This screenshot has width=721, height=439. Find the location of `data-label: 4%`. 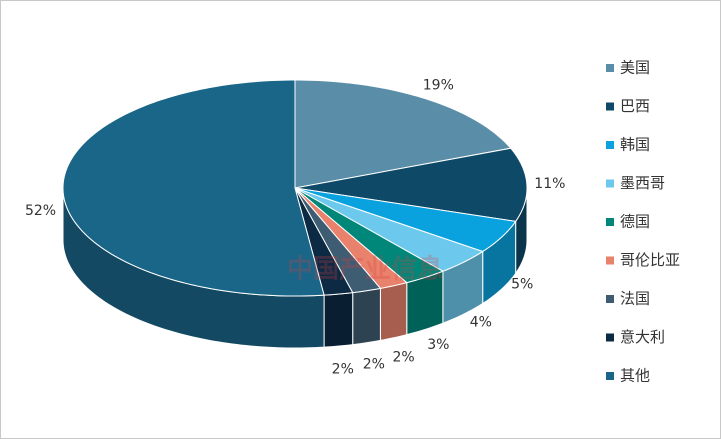

data-label: 4% is located at coordinates (481, 323).